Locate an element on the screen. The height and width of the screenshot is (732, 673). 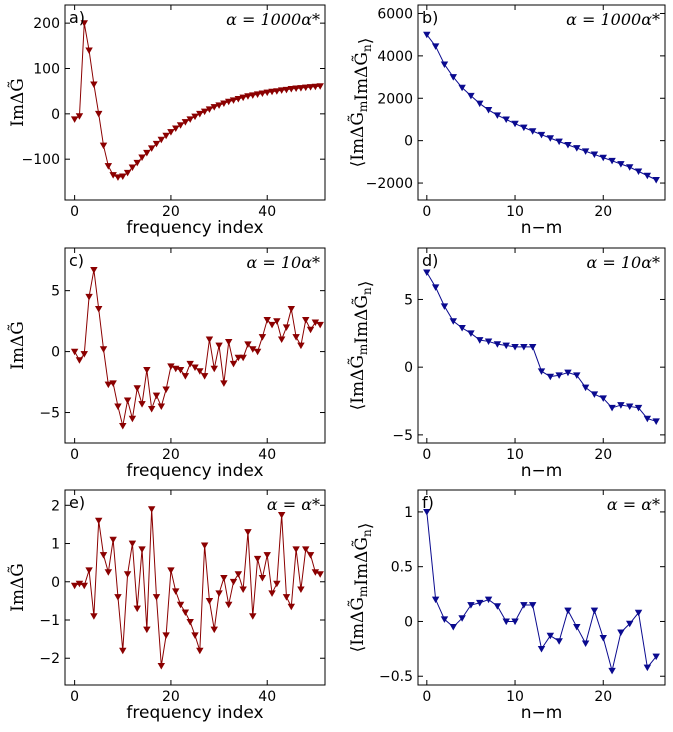
y-tick-label: 1 is located at coordinates (408, 513).